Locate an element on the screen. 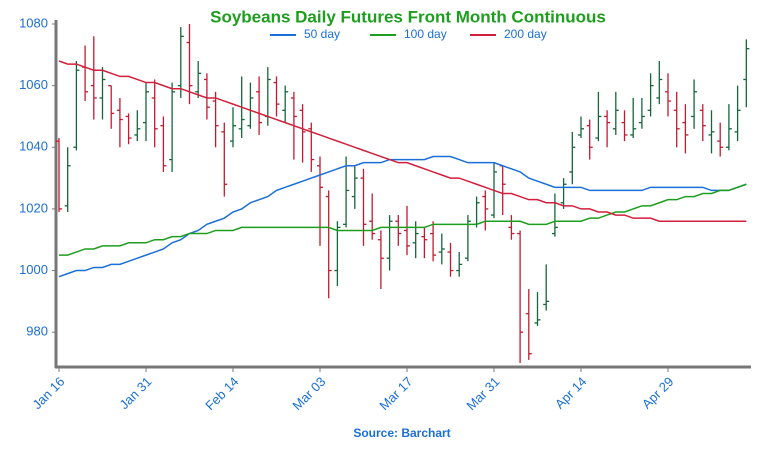 The height and width of the screenshot is (450, 759). x-tick-label: Mar 17 is located at coordinates (395, 393).